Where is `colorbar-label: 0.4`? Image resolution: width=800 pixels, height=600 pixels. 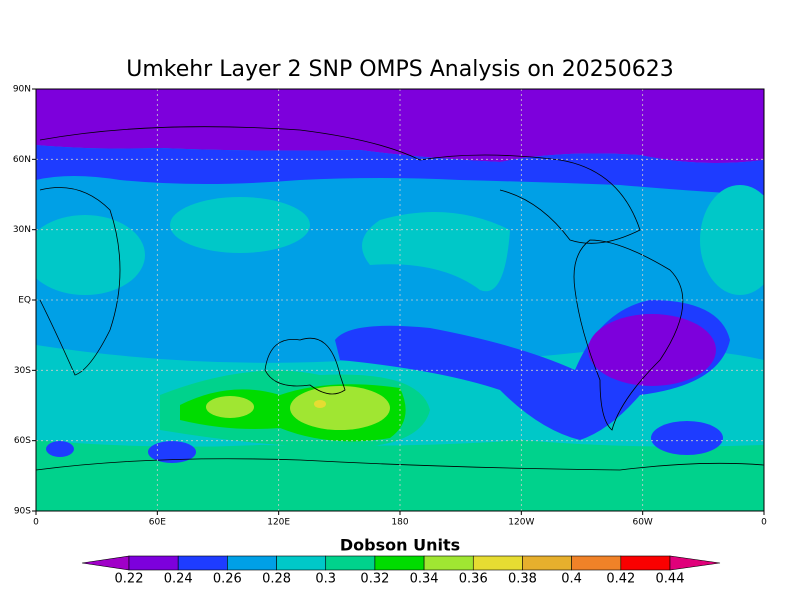
colorbar-label: 0.4 is located at coordinates (571, 579).